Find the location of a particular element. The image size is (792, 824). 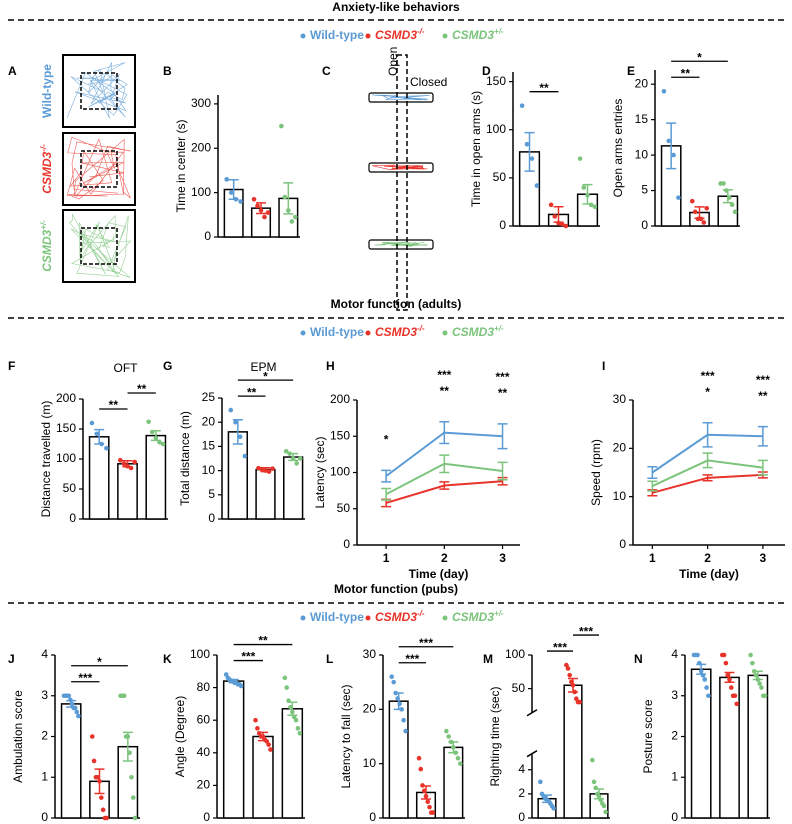

legend-label-sup: -/- is located at coordinates (421, 613).